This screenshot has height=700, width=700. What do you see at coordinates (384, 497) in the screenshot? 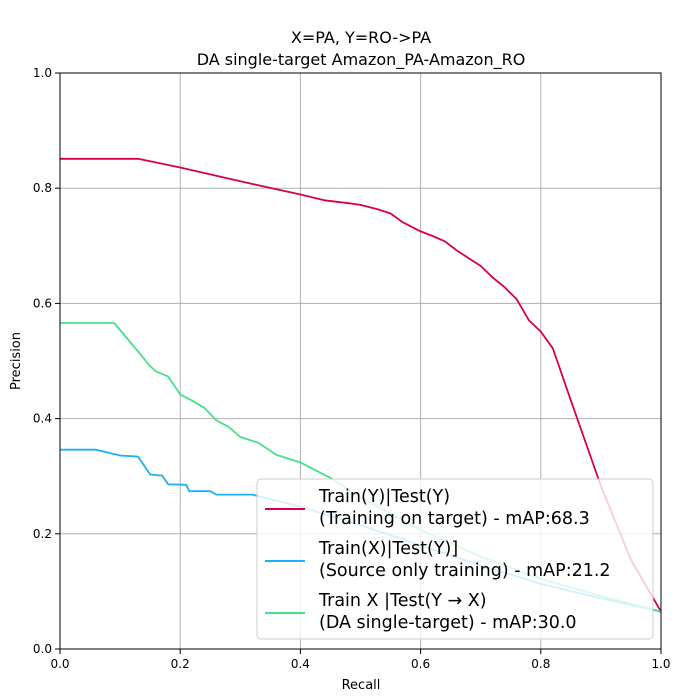
I see `legend-label-line: Train(Y)|Test(Y)` at bounding box center [384, 497].